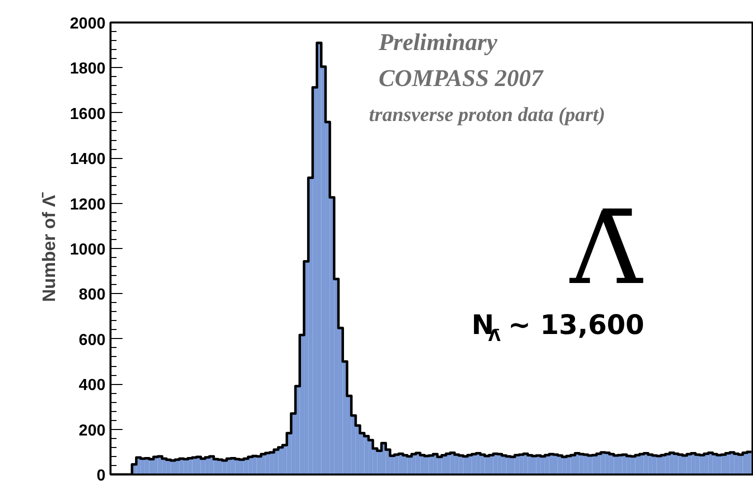  Describe the element at coordinates (88, 205) in the screenshot. I see `y-tick-label: 1200` at that location.